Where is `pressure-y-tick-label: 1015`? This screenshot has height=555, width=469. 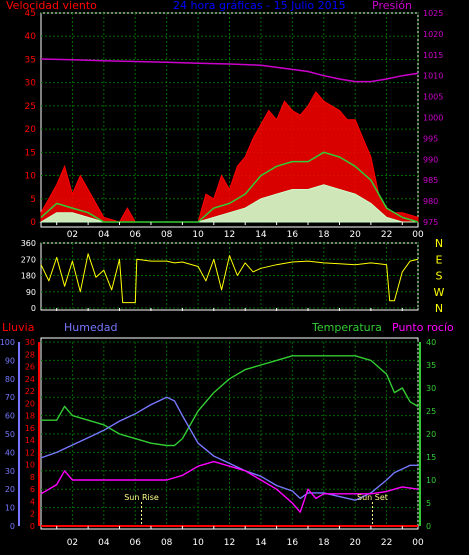
pressure-y-tick-label: 1015 is located at coordinates (433, 55).